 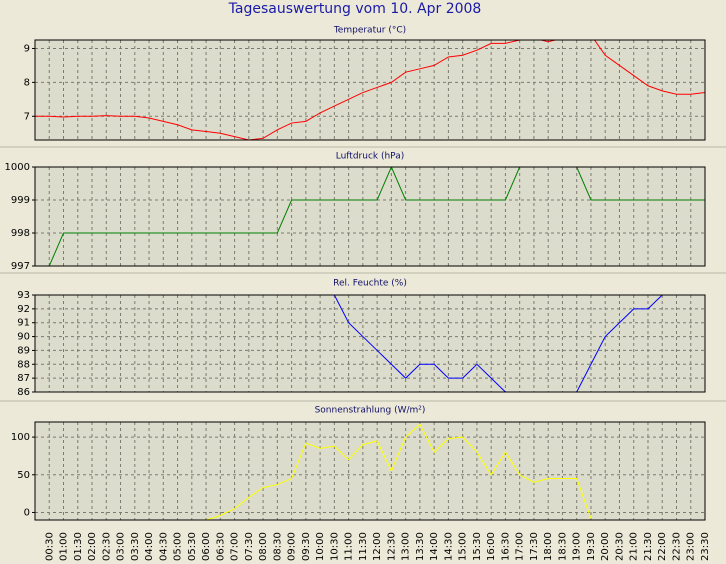 I want to click on y-tick-label: 90, so click(x=23, y=337).